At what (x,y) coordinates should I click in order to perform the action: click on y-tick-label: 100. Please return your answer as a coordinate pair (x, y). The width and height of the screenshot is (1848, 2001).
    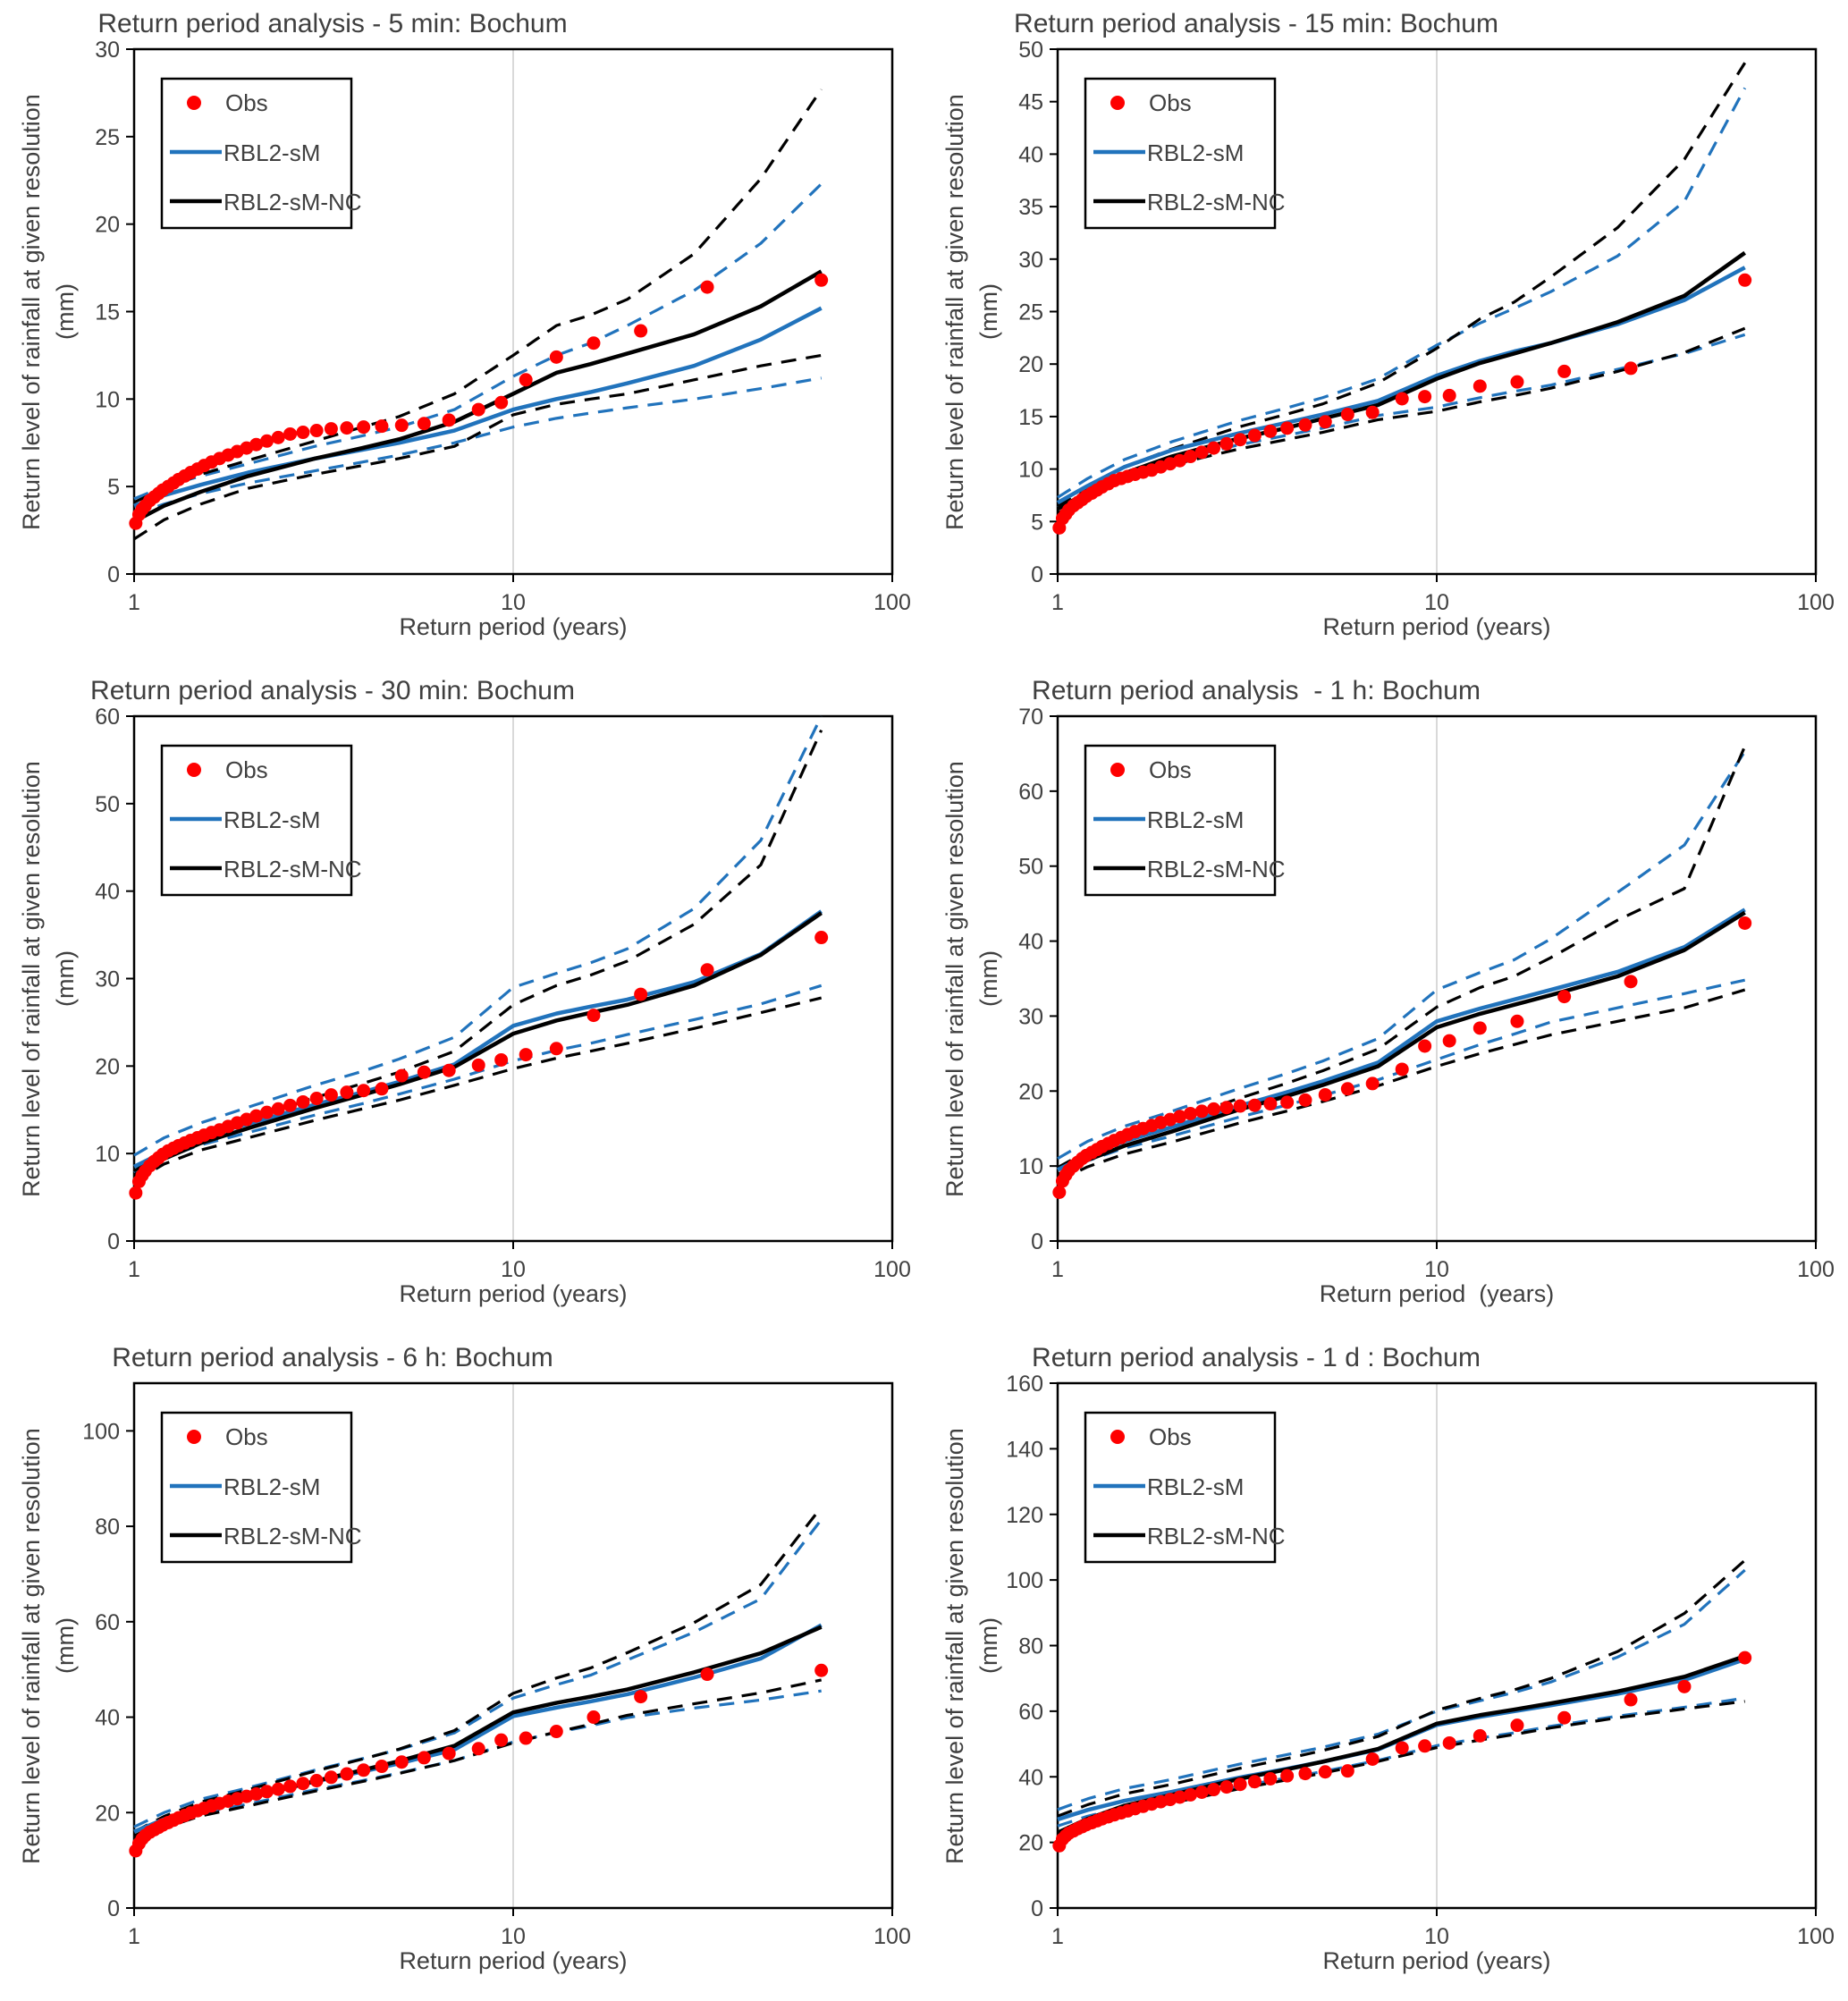
    Looking at the image, I should click on (101, 1431).